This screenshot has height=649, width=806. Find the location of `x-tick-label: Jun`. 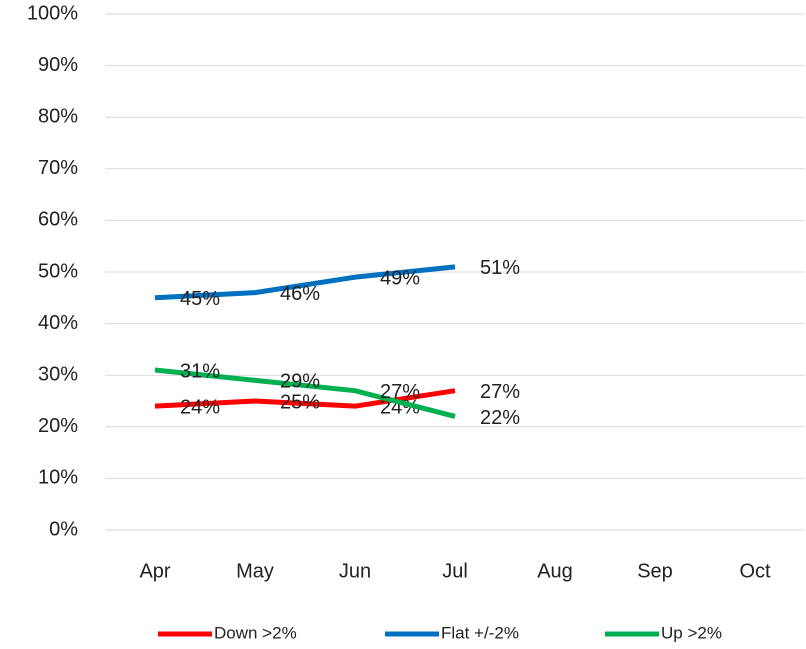

x-tick-label: Jun is located at coordinates (355, 571).